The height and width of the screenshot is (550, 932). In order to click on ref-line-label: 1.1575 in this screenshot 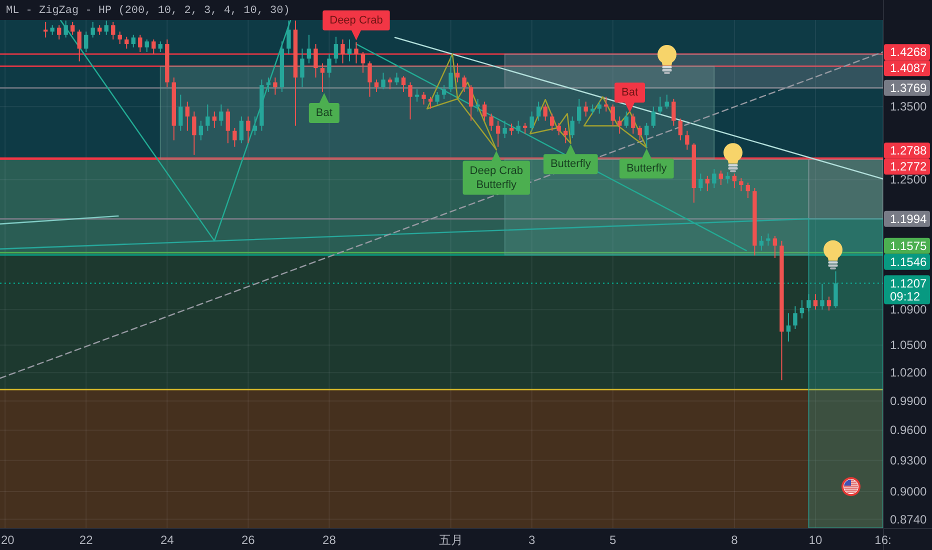, I will do `click(909, 245)`.